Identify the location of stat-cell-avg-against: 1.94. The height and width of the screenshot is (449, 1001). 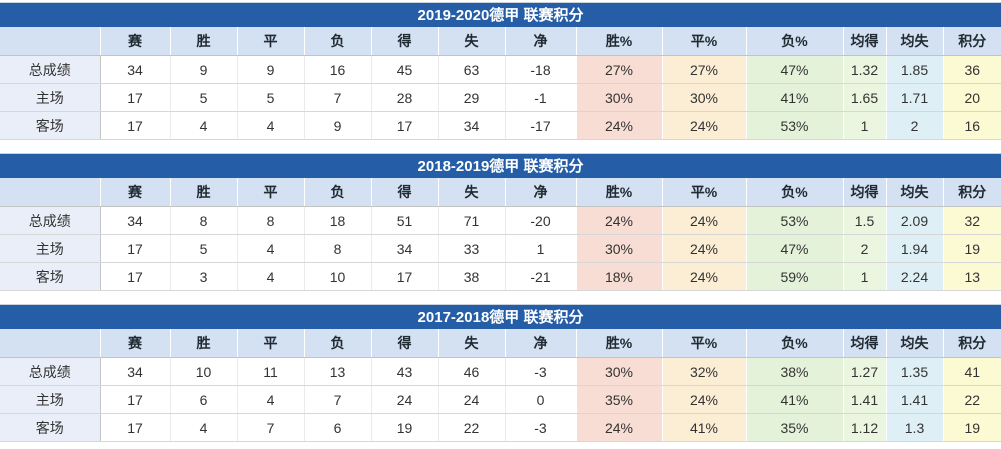
(914, 248).